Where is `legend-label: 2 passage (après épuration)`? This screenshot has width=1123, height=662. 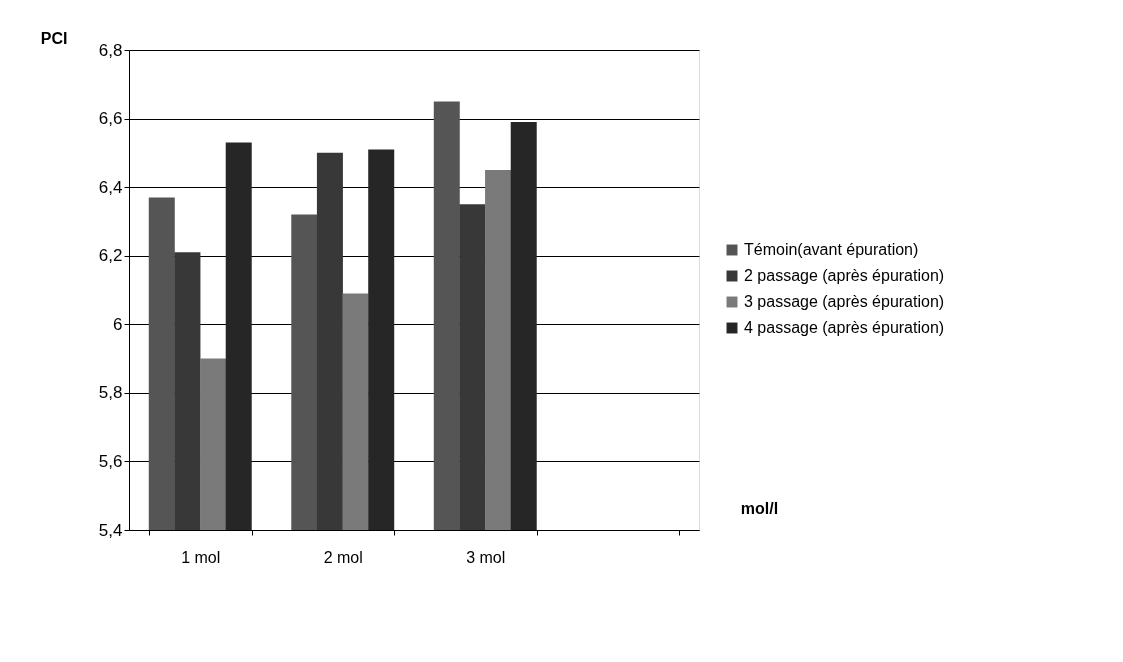
legend-label: 2 passage (après épuration) is located at coordinates (844, 275).